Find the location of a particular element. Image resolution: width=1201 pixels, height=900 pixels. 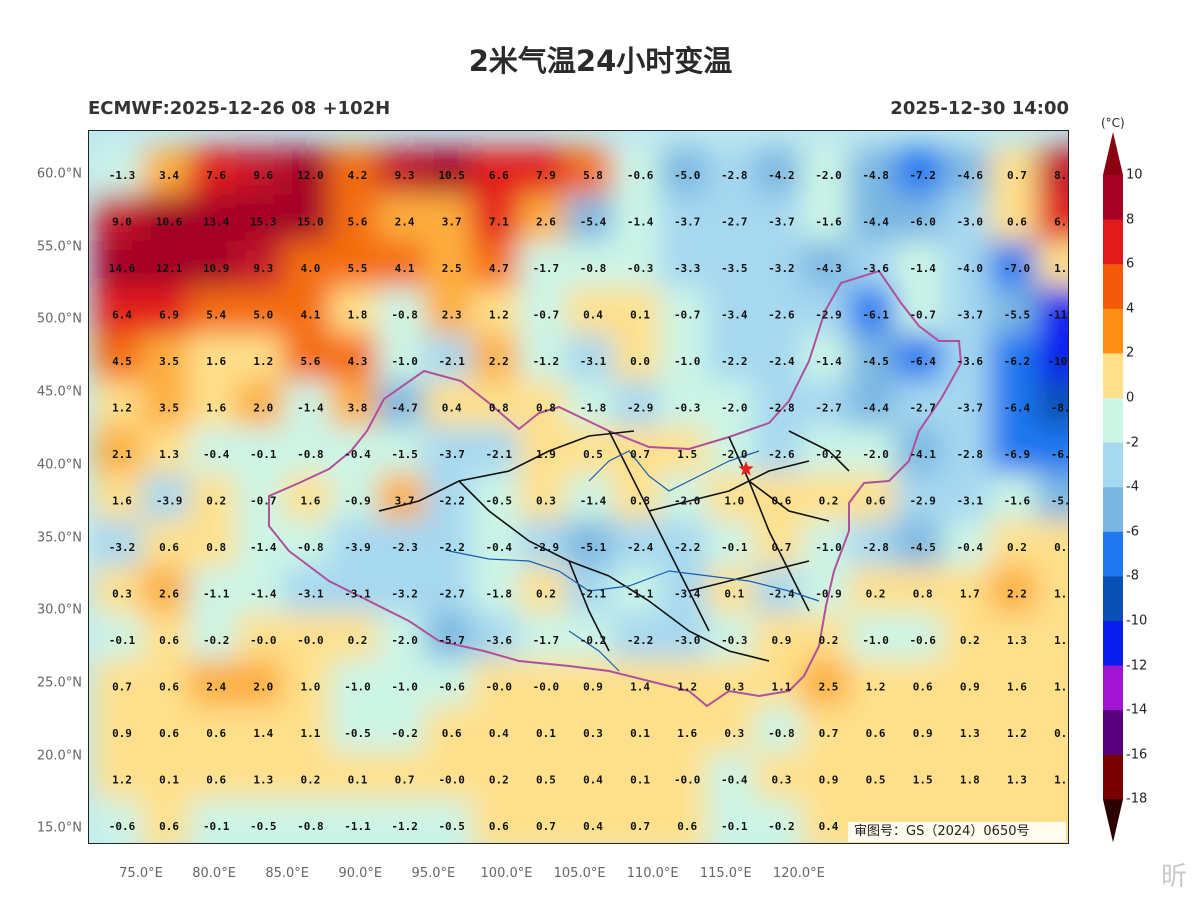

grid-value-label: -0.5 is located at coordinates (499, 501).